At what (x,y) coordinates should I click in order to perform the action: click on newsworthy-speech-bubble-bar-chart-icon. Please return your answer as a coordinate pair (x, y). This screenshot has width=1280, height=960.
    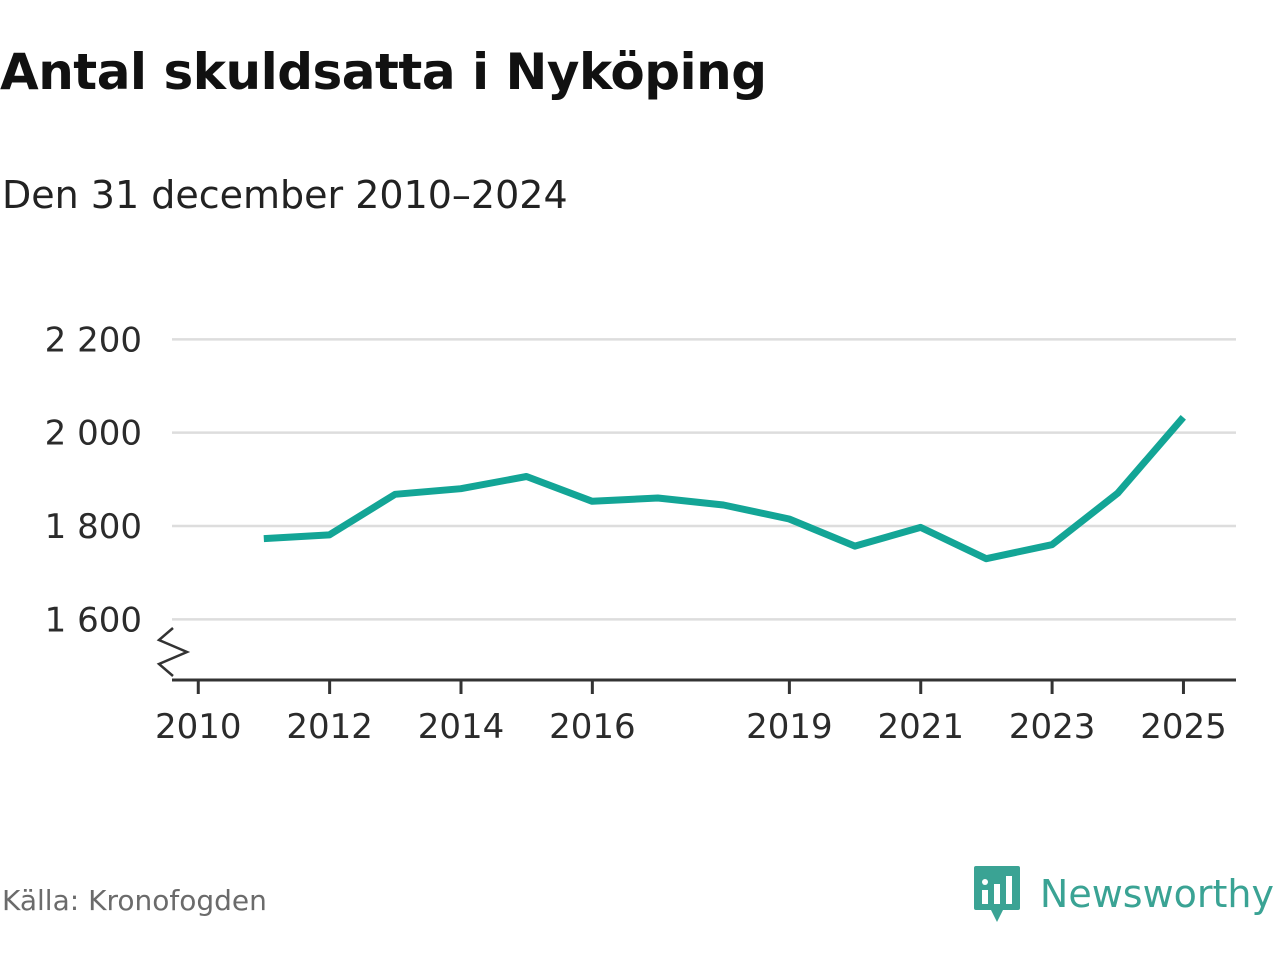
    Looking at the image, I should click on (996, 894).